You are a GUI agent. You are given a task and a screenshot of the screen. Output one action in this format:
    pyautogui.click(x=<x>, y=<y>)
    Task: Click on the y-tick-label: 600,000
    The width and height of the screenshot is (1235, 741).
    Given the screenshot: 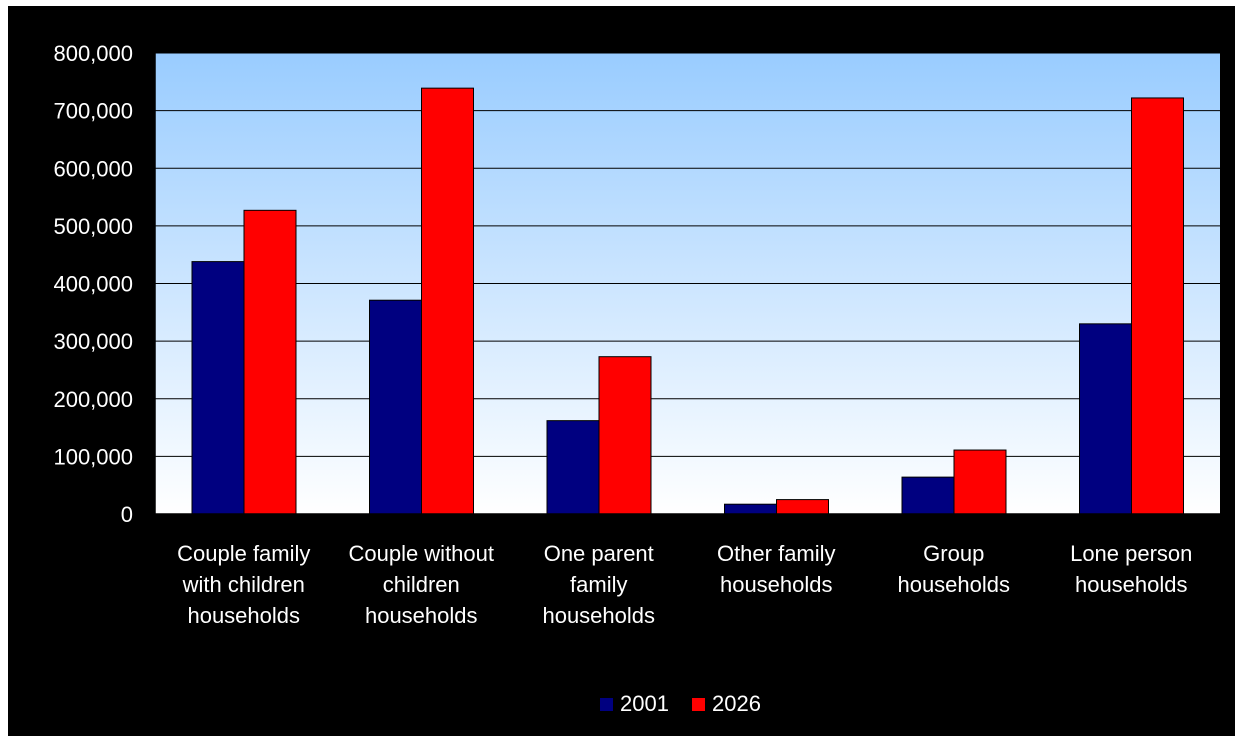 What is the action you would take?
    pyautogui.click(x=93, y=168)
    